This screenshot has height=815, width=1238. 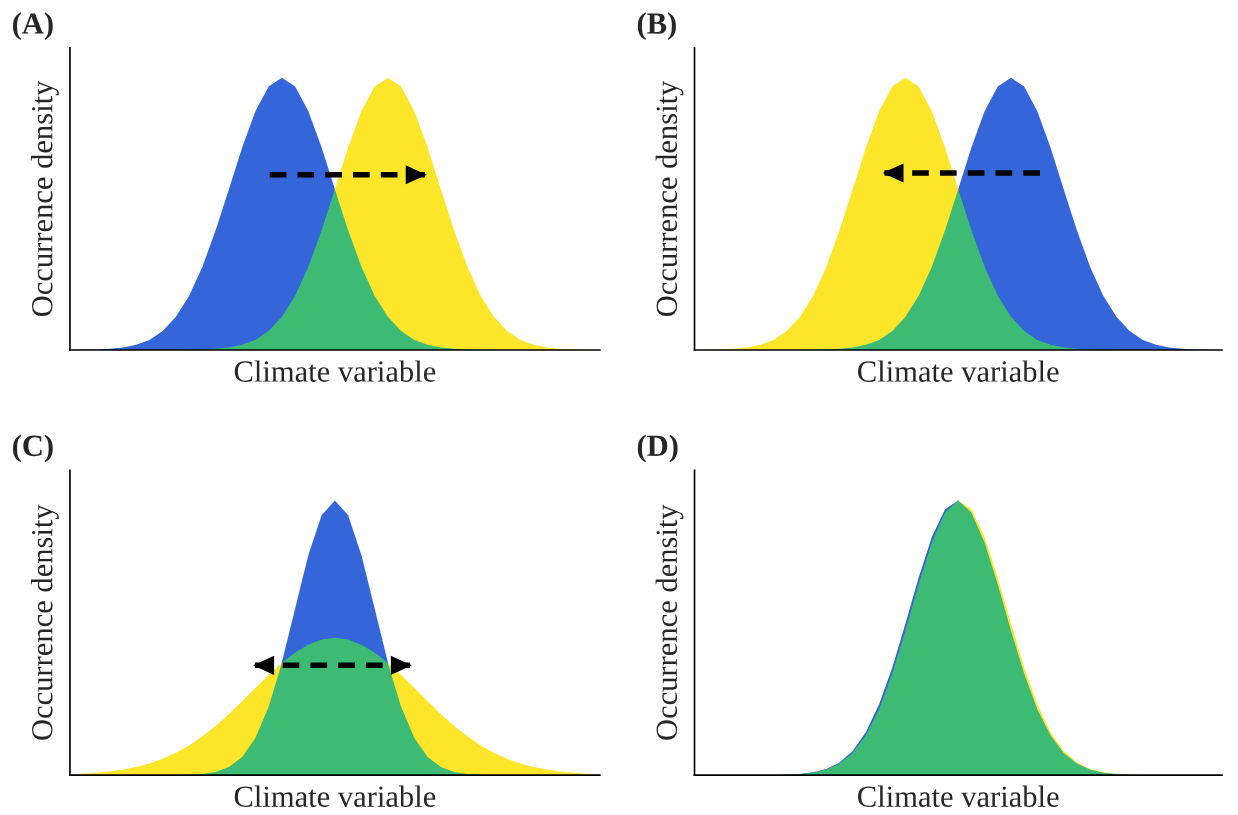 I want to click on chart-title: (C), so click(x=33, y=448).